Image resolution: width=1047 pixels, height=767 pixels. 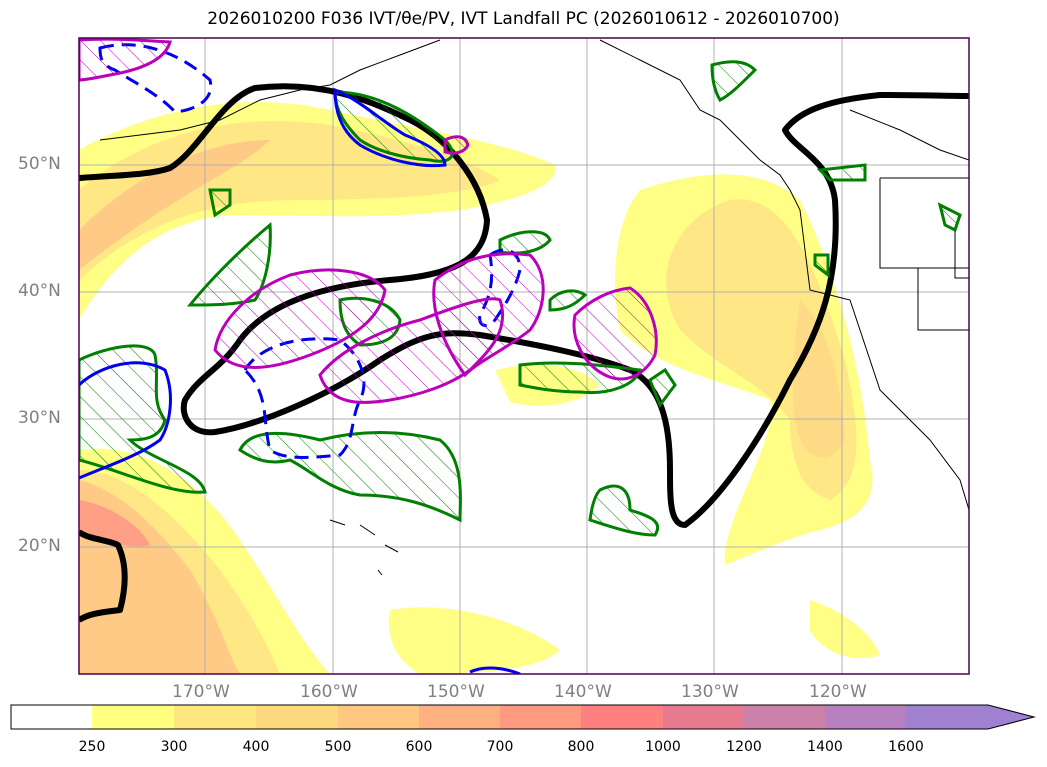 I want to click on lat-label-50n: 50°N, so click(x=39, y=164).